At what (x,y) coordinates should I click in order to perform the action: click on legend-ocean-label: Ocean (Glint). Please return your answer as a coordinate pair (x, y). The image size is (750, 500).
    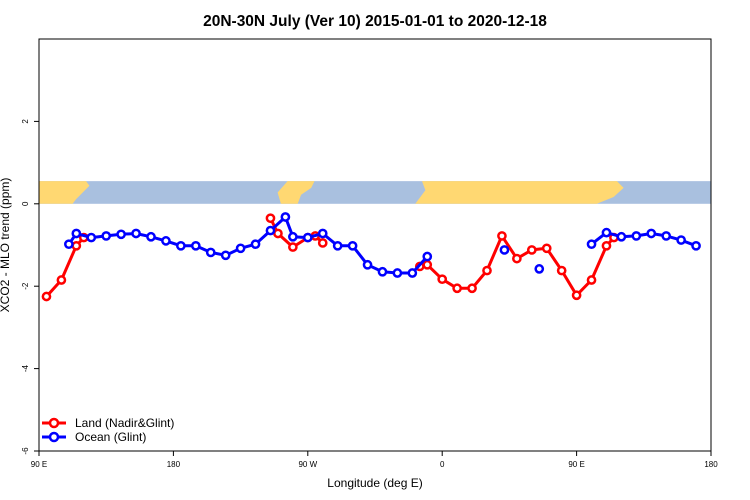
    Looking at the image, I should click on (110, 437).